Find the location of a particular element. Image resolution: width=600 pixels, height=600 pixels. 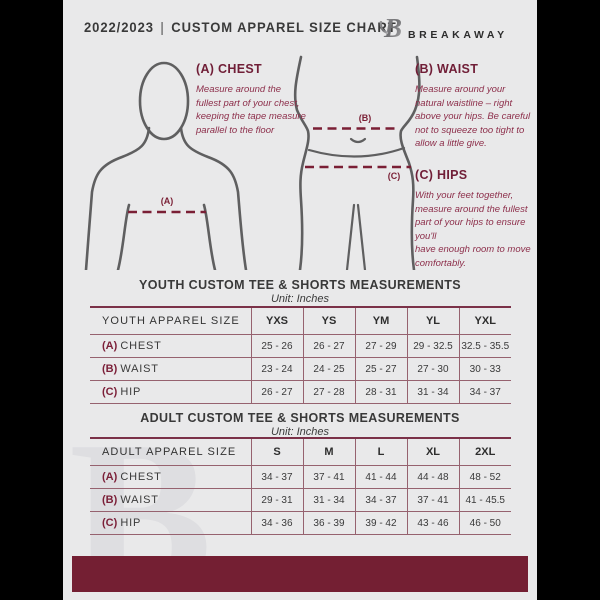

cell: 25 - 27 is located at coordinates (380, 369).